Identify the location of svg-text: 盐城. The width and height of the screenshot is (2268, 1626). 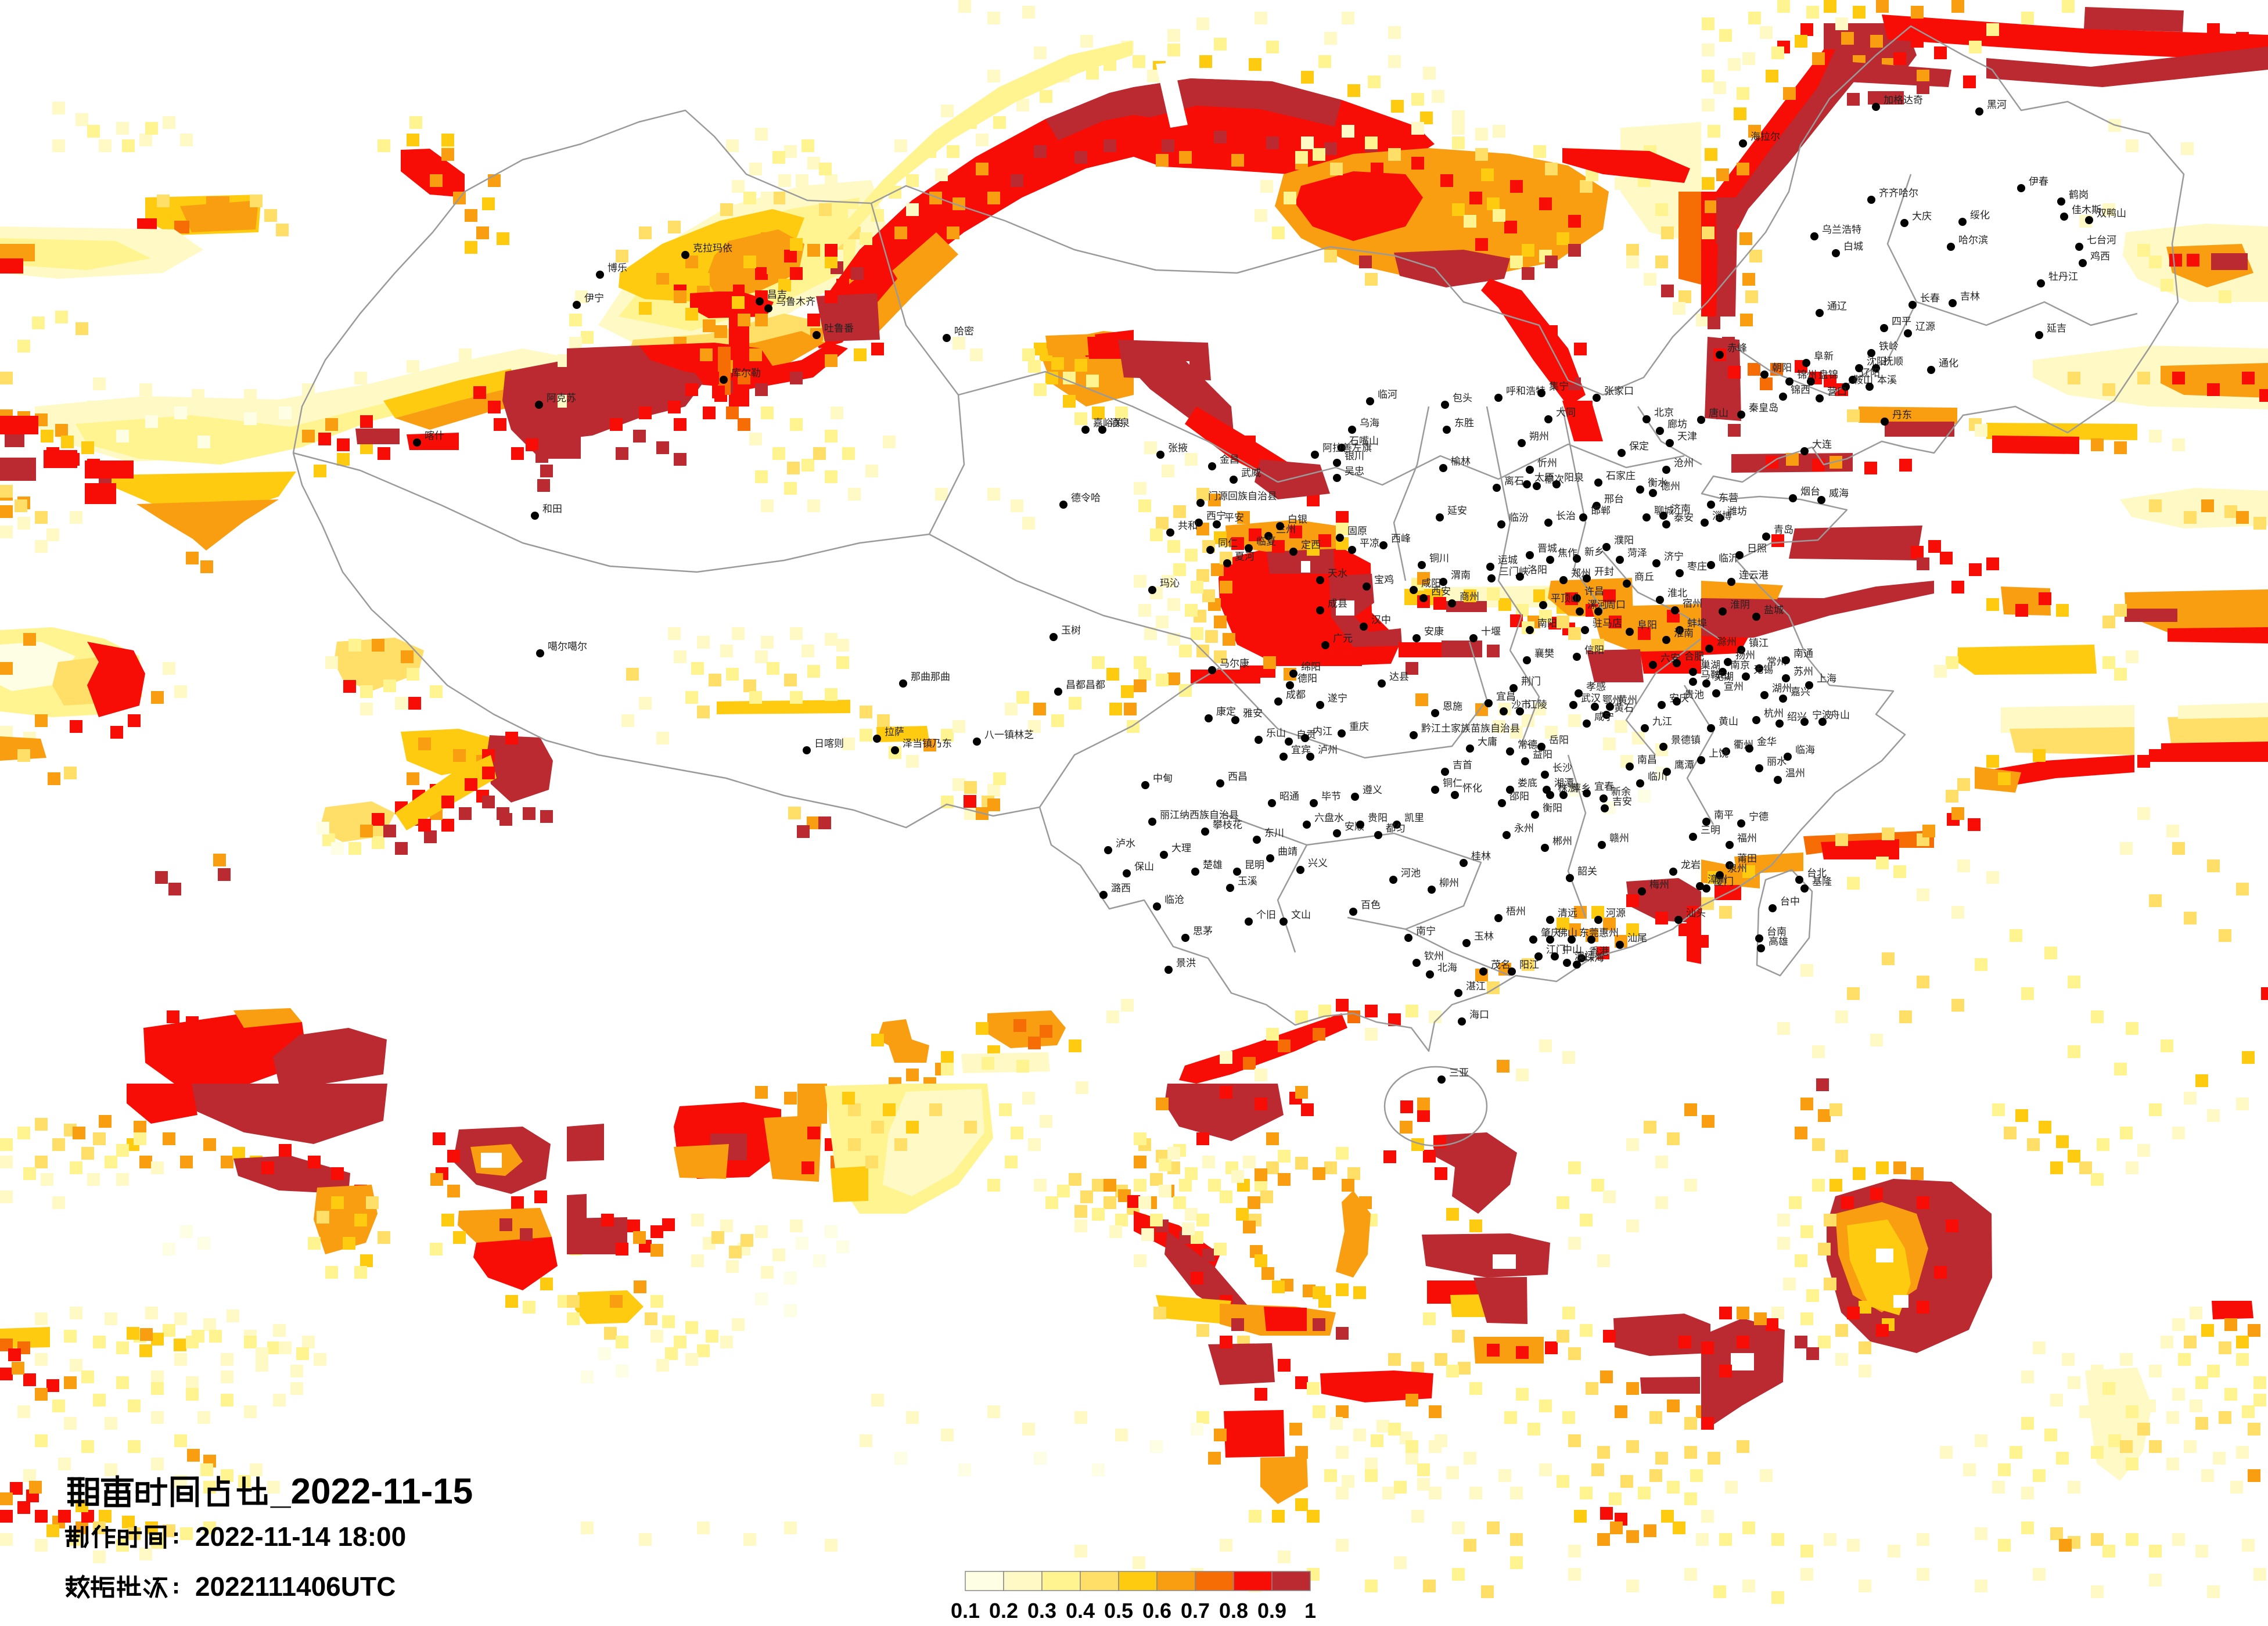
(1774, 610).